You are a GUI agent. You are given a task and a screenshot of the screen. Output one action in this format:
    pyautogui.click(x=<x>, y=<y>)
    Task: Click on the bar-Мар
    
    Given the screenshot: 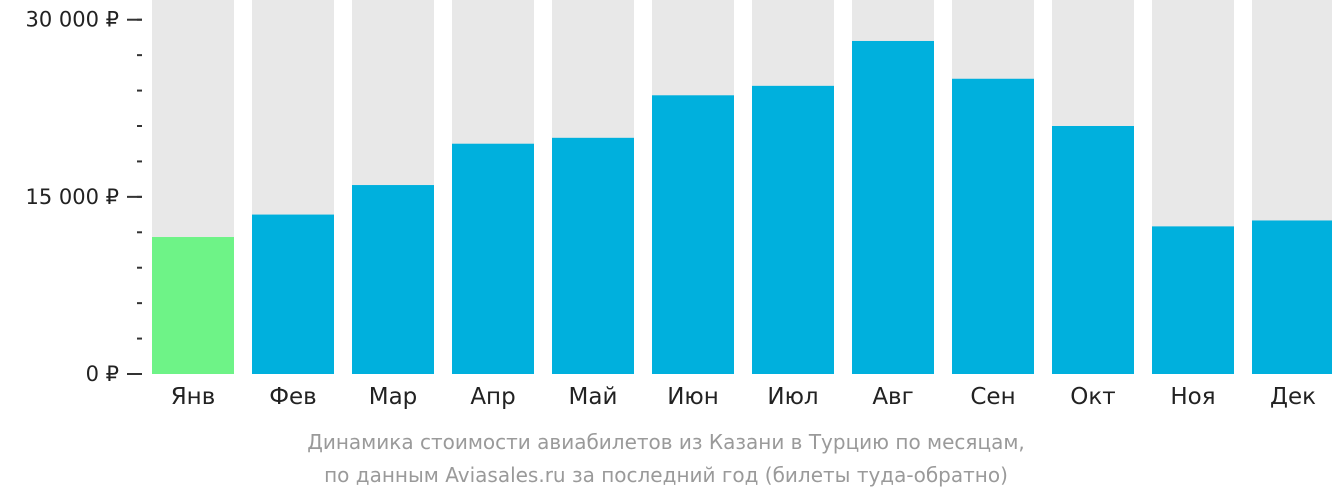 What is the action you would take?
    pyautogui.click(x=393, y=279)
    